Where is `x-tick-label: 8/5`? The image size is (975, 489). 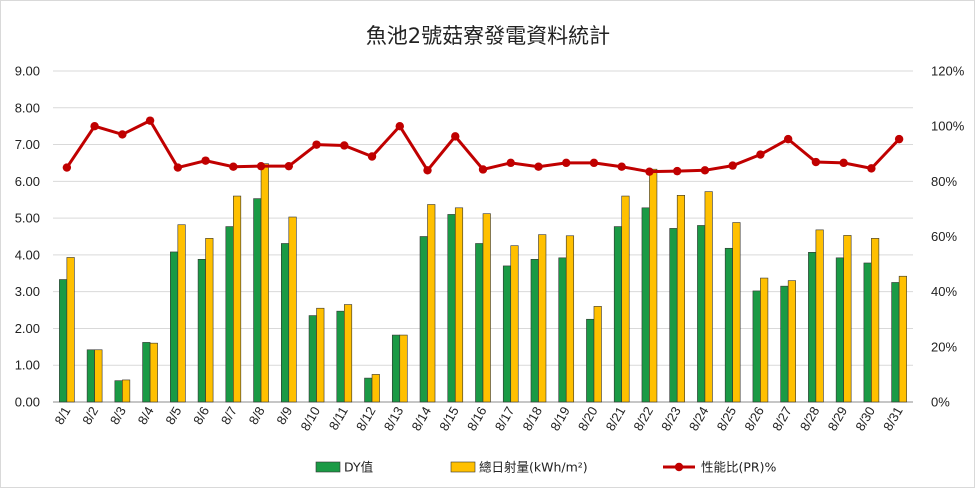 x-tick-label: 8/5 is located at coordinates (173, 415).